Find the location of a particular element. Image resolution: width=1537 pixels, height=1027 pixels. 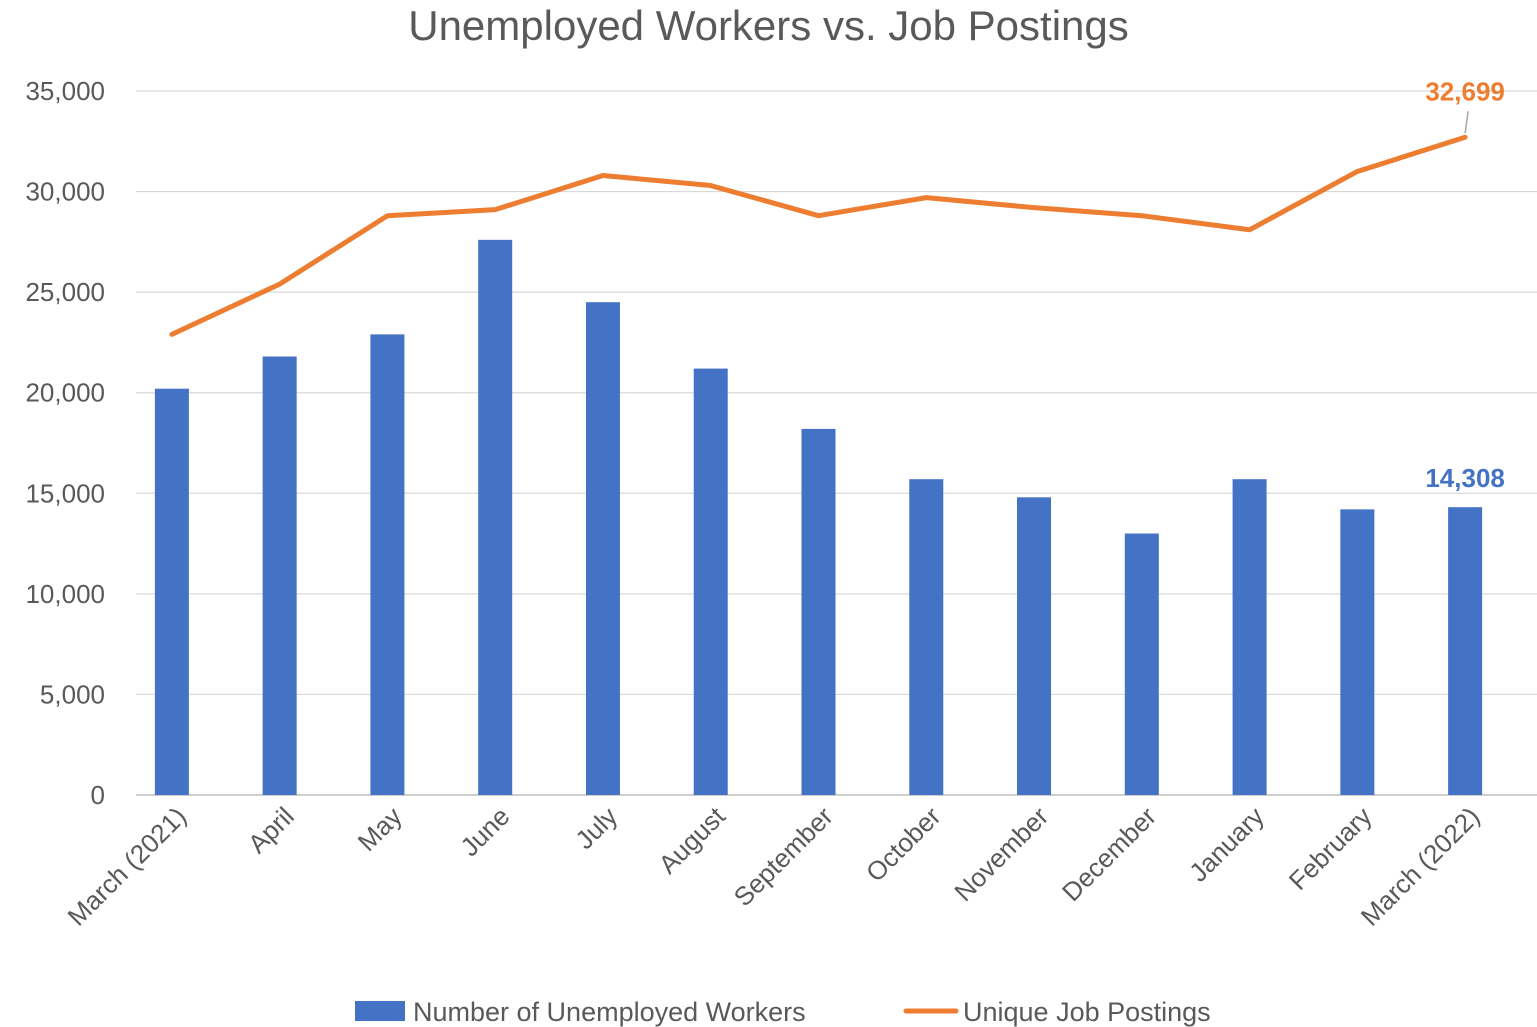

x-tick-label: December is located at coordinates (1109, 854).